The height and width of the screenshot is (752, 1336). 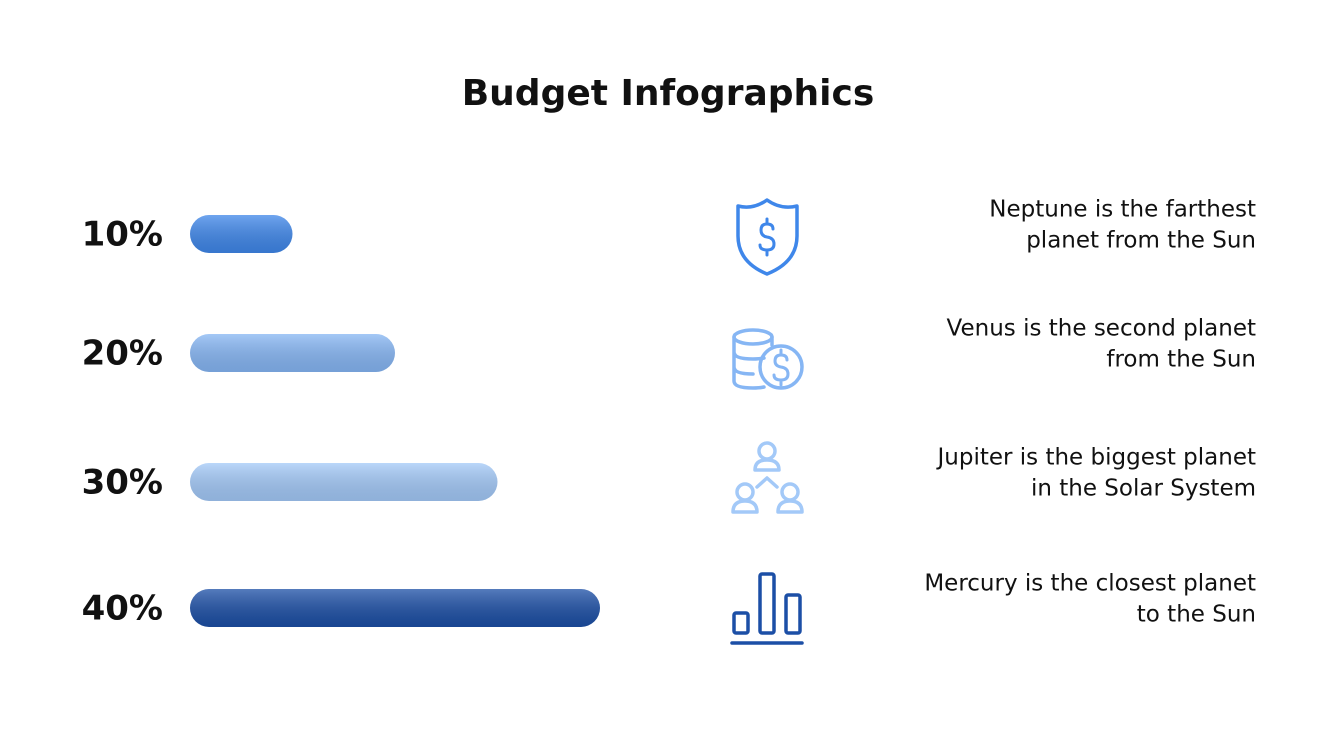 I want to click on description: Mercury is the closest planet, so click(x=1090, y=584).